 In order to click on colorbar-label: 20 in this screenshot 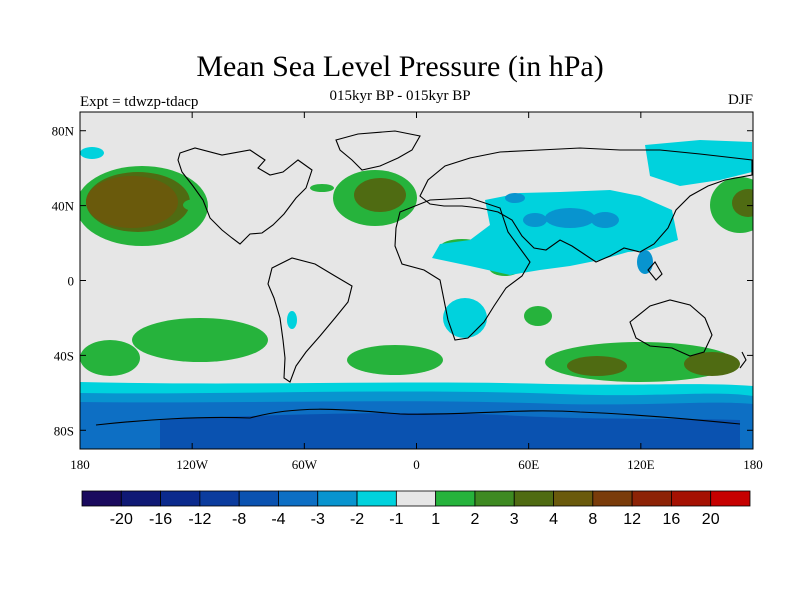, I will do `click(711, 519)`.